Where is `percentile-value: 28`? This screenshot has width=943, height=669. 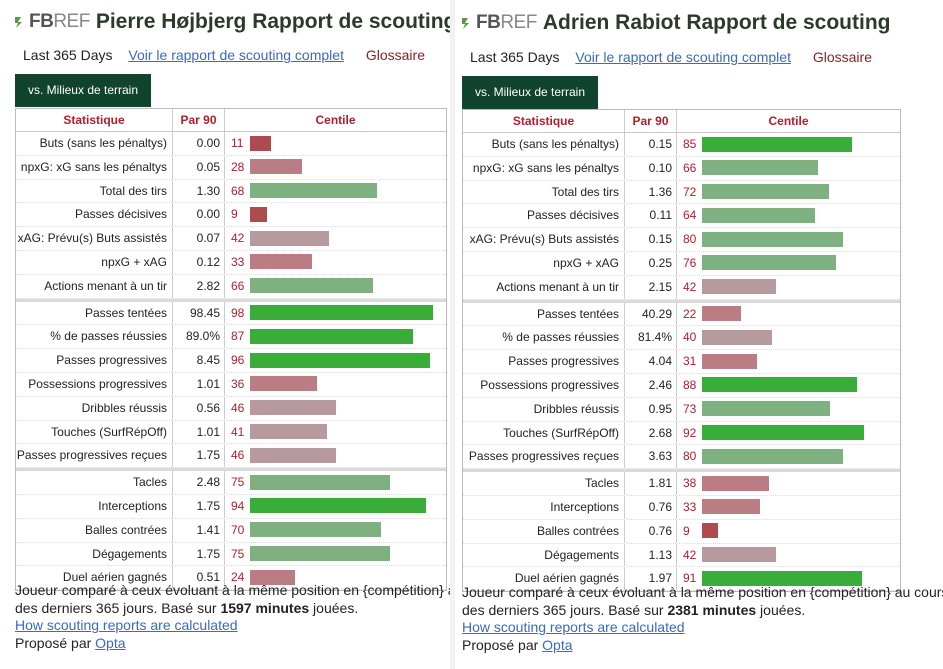 percentile-value: 28 is located at coordinates (238, 166).